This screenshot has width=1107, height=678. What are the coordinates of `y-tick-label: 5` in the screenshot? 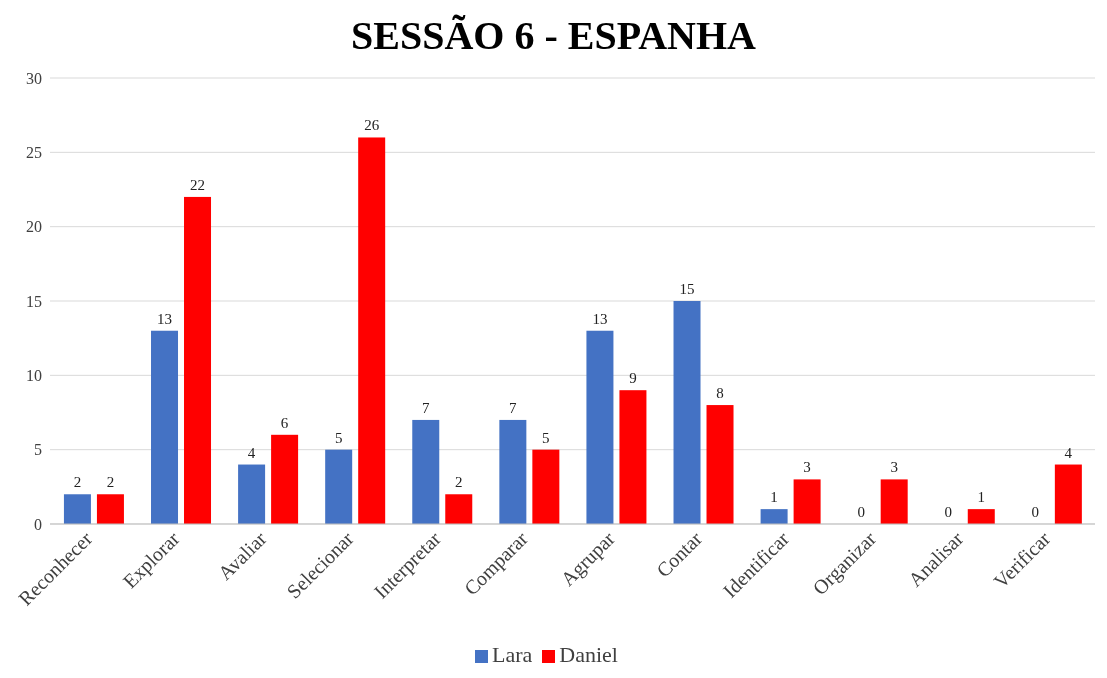 It's located at (38, 450).